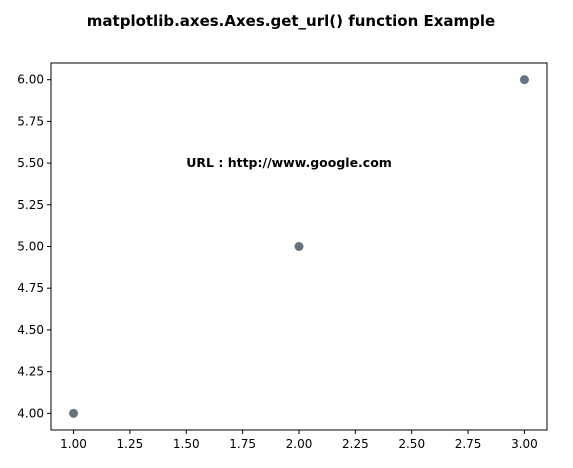 The width and height of the screenshot is (573, 468). What do you see at coordinates (186, 444) in the screenshot?
I see `x-tick-label: 1.50` at bounding box center [186, 444].